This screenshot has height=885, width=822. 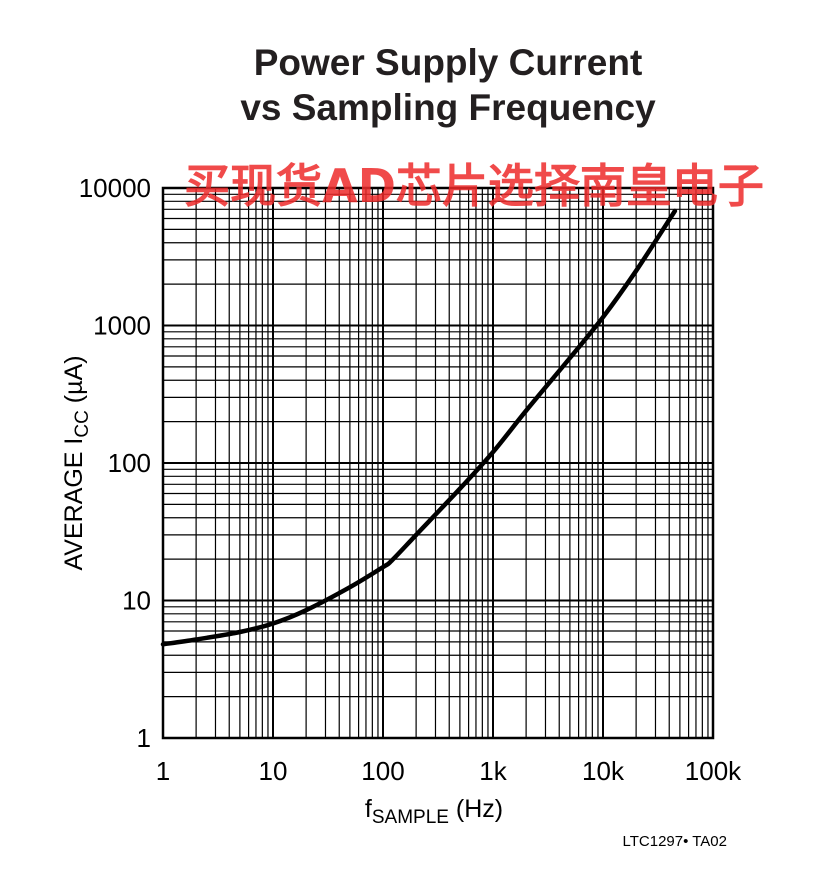 I want to click on x-tick-labels: 1 10 100 1k 10k 100k, so click(x=449, y=771).